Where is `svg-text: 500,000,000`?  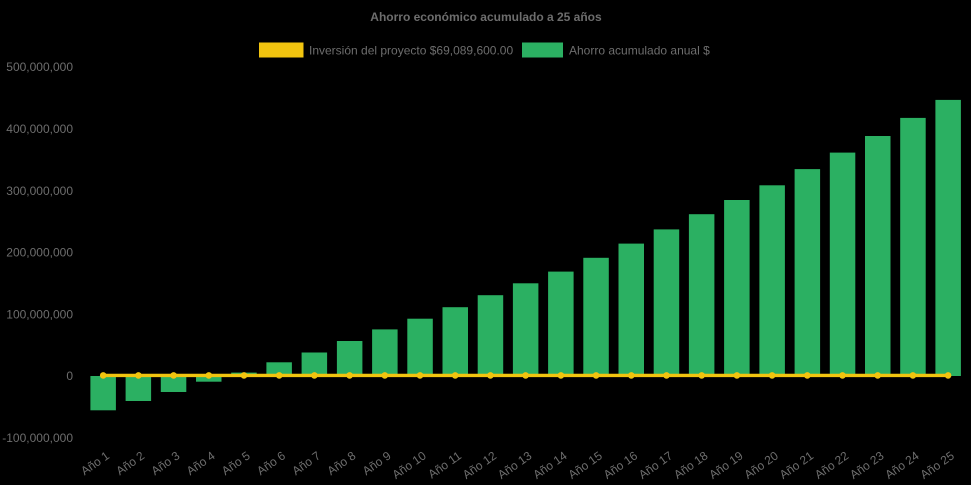 svg-text: 500,000,000 is located at coordinates (39, 67).